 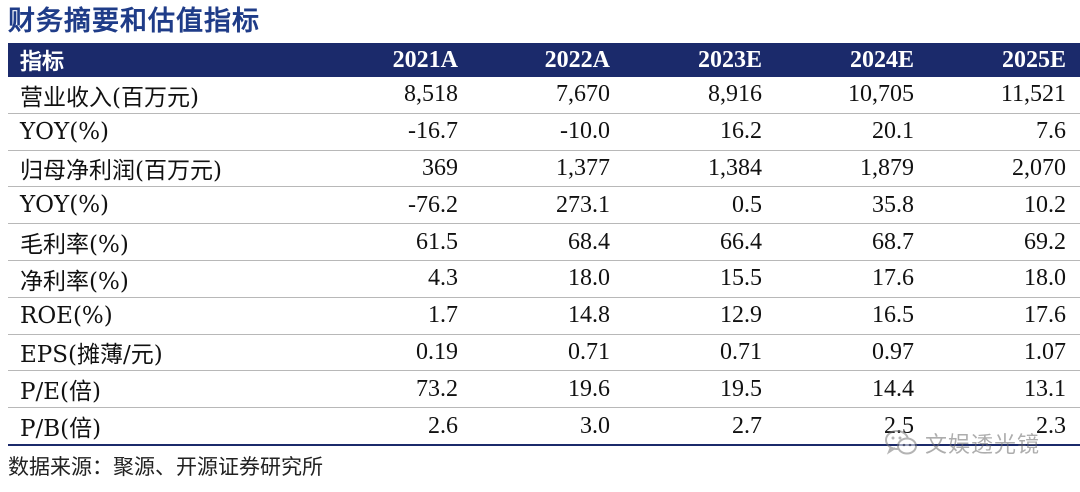 What do you see at coordinates (852, 316) in the screenshot?
I see `table-cell: 16.5` at bounding box center [852, 316].